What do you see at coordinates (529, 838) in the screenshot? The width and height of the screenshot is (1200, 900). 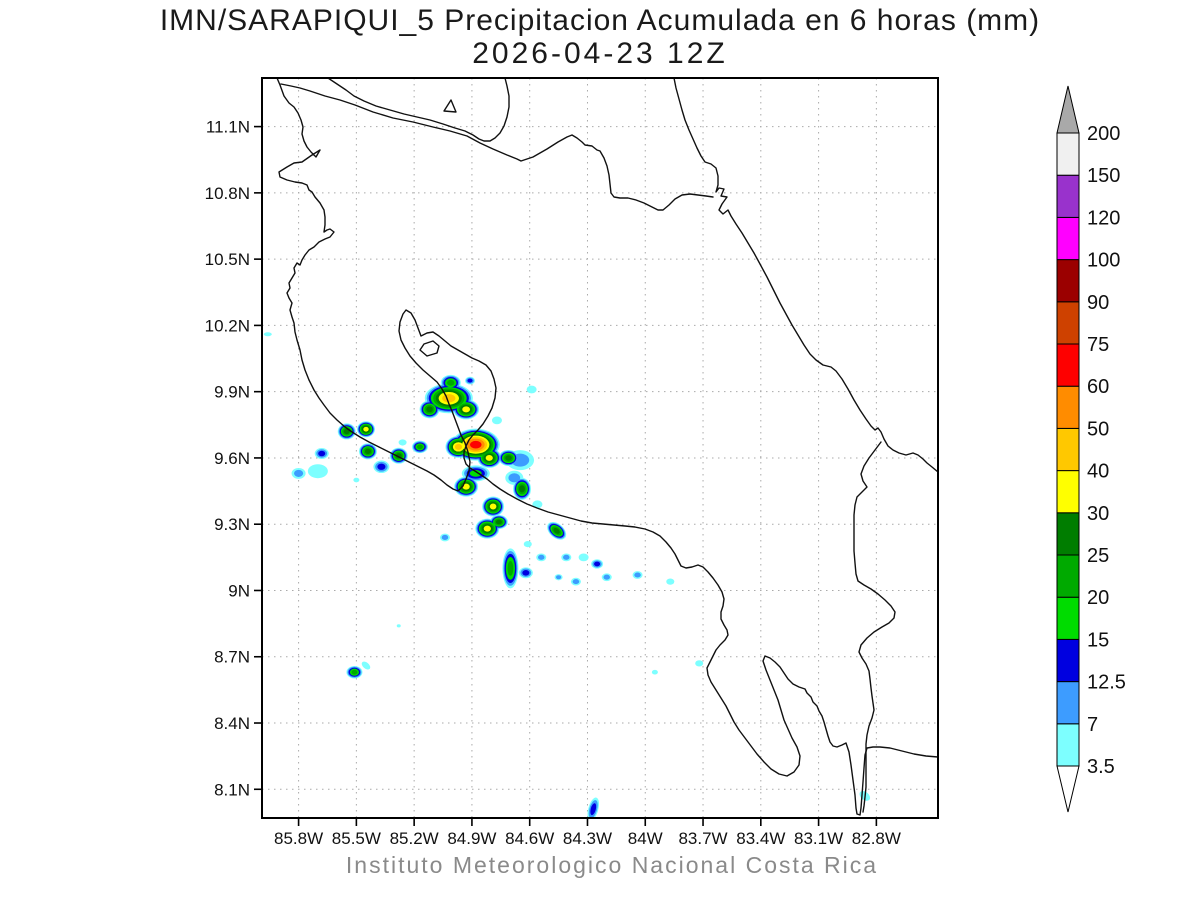 I see `x-axis-label: 84.6W` at bounding box center [529, 838].